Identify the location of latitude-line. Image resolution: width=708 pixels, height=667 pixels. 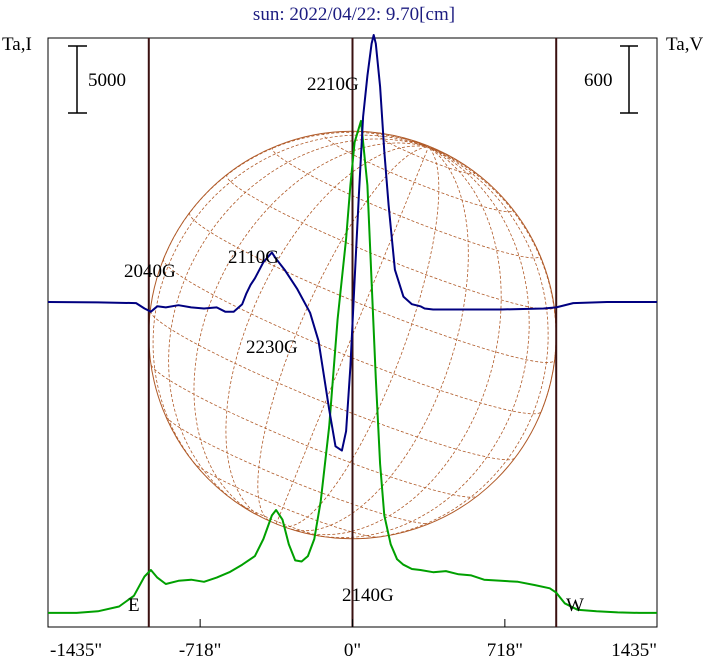
(391, 241).